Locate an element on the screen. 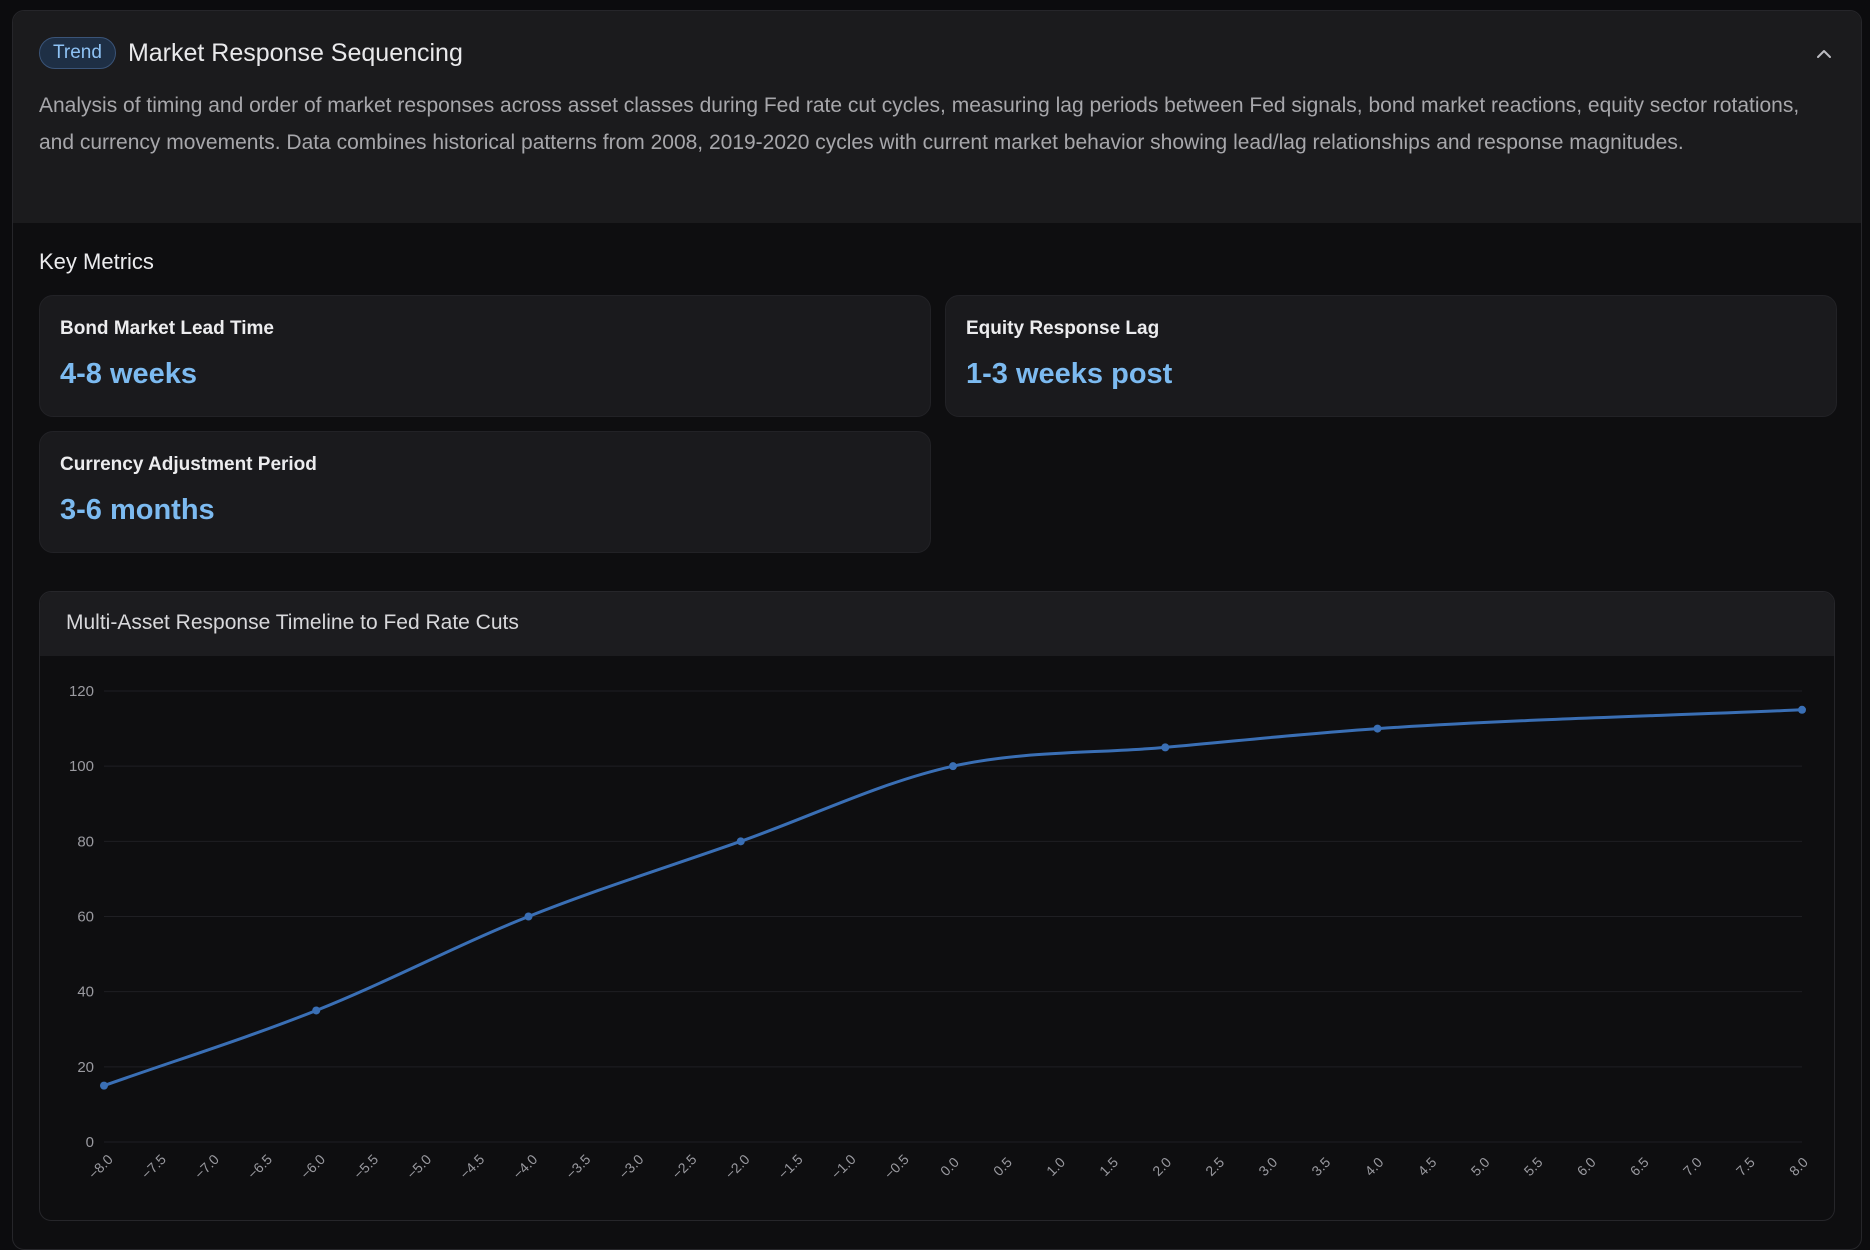 Image resolution: width=1870 pixels, height=1250 pixels. y-tick-label: 80 is located at coordinates (85, 841).